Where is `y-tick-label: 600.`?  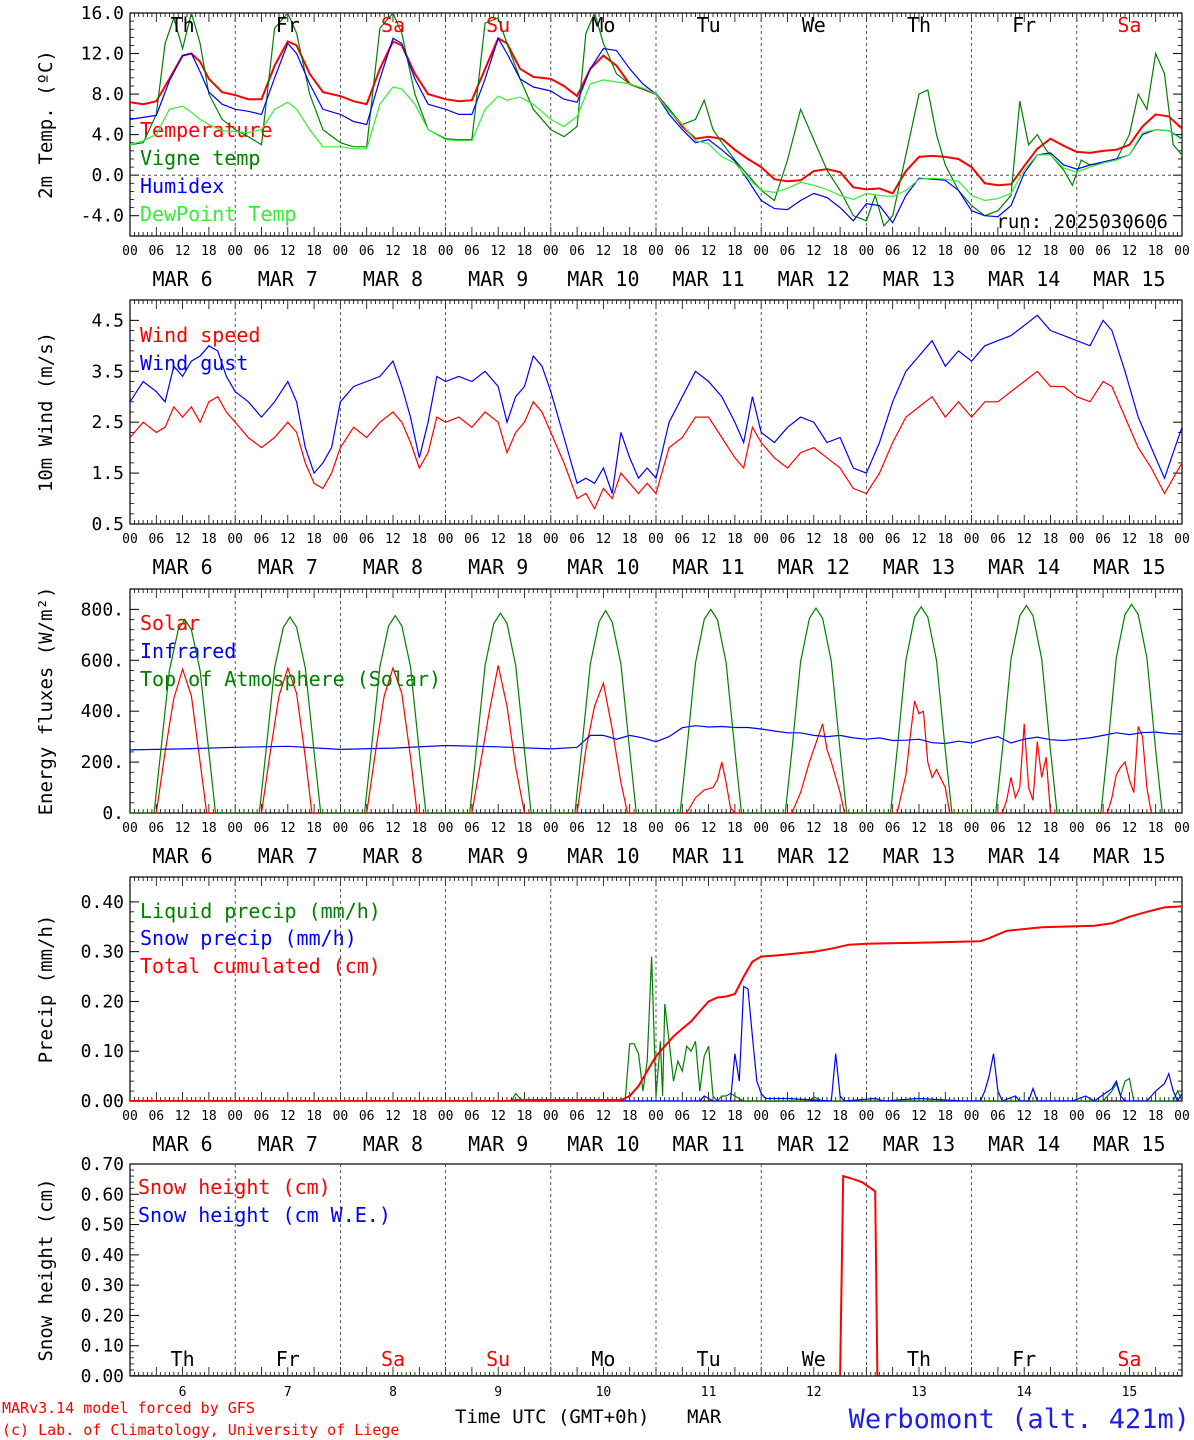 y-tick-label: 600. is located at coordinates (102, 660).